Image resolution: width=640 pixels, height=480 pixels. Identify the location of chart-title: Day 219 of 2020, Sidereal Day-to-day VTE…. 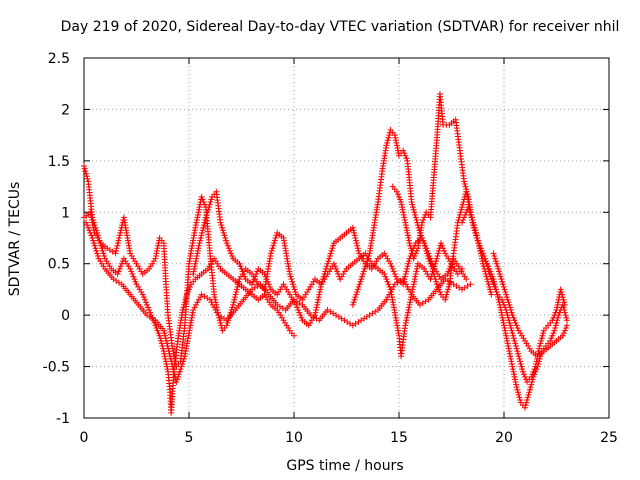
(340, 27).